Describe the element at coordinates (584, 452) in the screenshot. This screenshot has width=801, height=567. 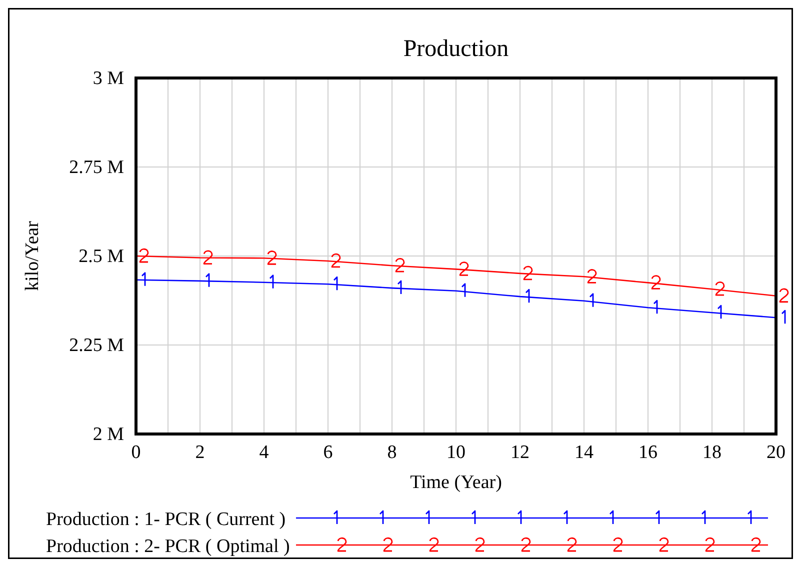
I see `x-tick-label: 14` at that location.